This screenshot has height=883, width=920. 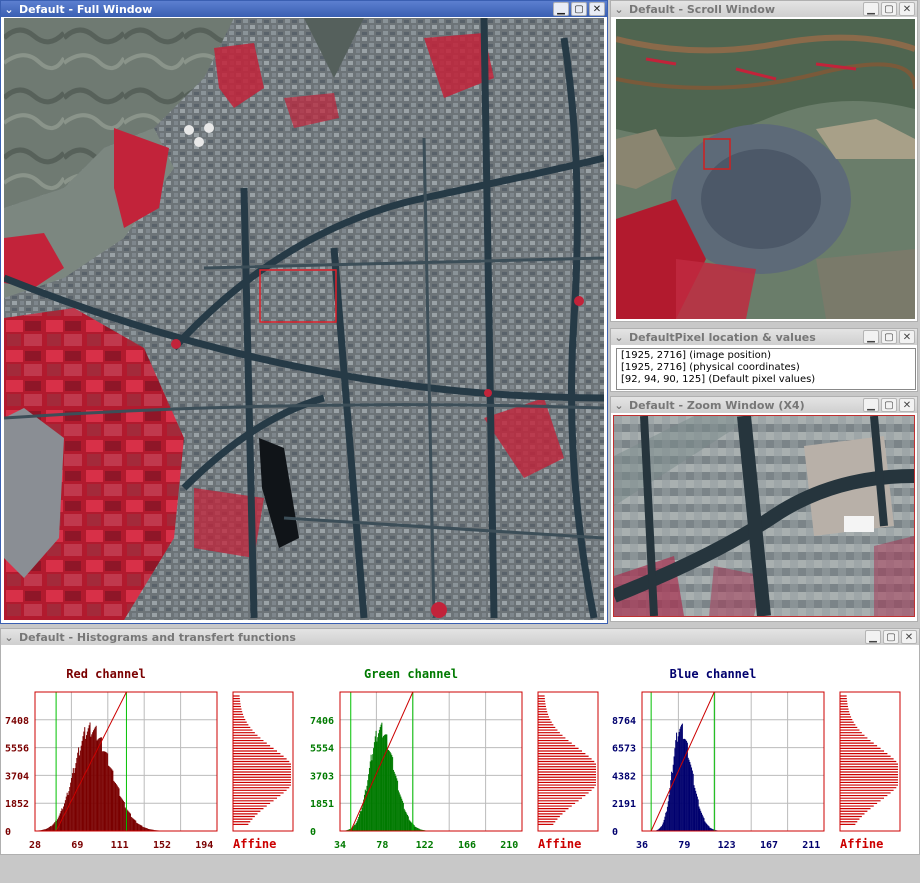 What do you see at coordinates (285, 9) in the screenshot?
I see `full-window-title: Default - Full Window` at bounding box center [285, 9].